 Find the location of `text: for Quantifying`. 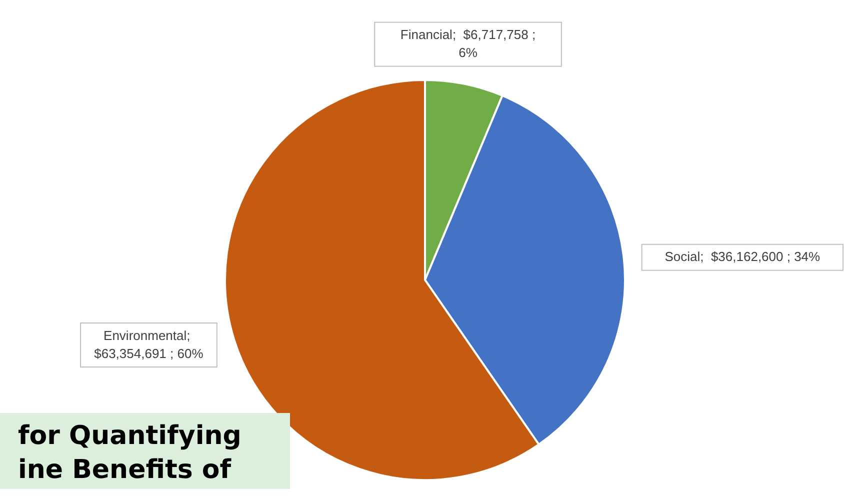

text: for Quantifying is located at coordinates (130, 436).